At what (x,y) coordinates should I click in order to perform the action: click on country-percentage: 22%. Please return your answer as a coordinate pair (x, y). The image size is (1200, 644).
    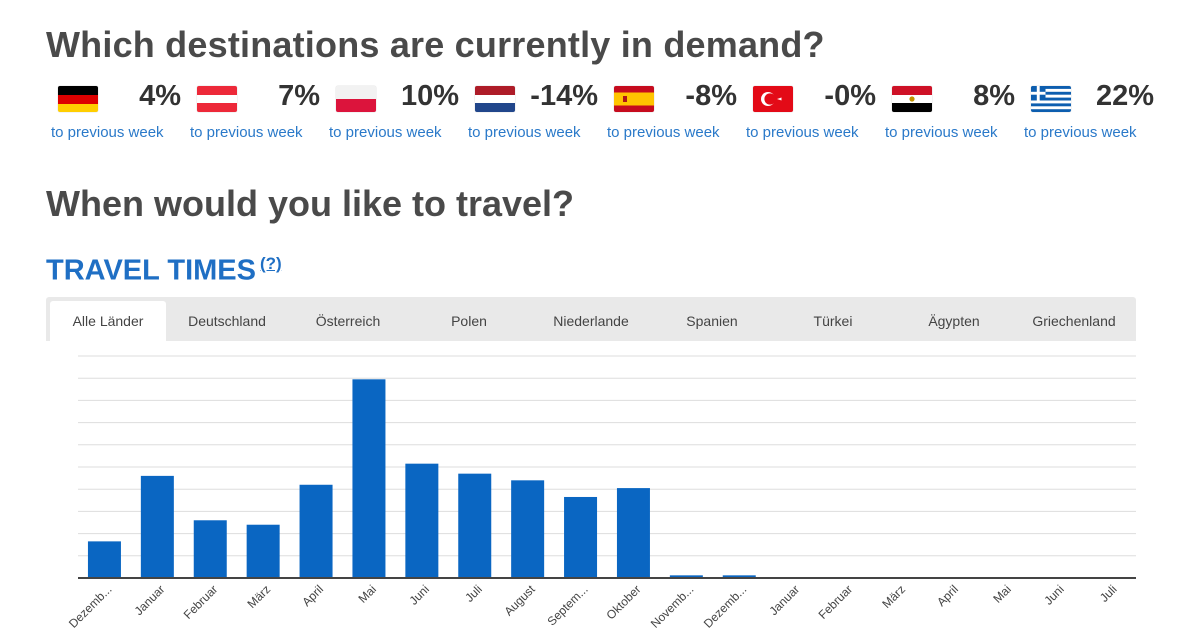
    Looking at the image, I should click on (1124, 96).